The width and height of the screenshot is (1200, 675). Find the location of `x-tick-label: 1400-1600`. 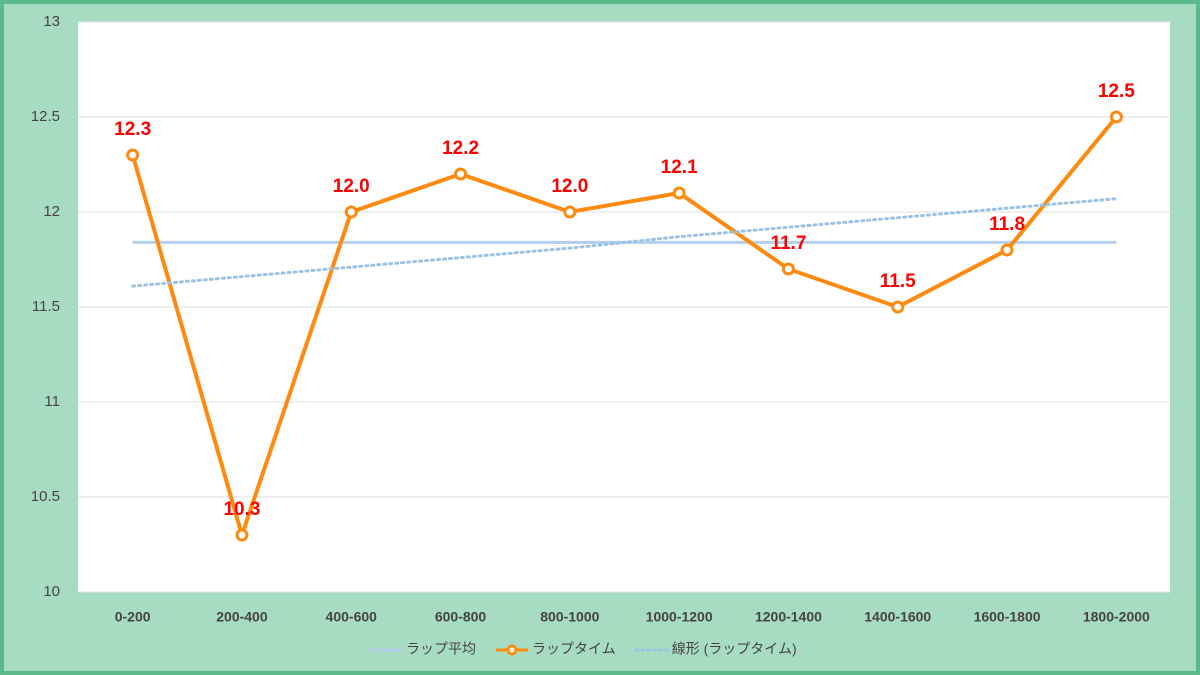

x-tick-label: 1400-1600 is located at coordinates (897, 617).